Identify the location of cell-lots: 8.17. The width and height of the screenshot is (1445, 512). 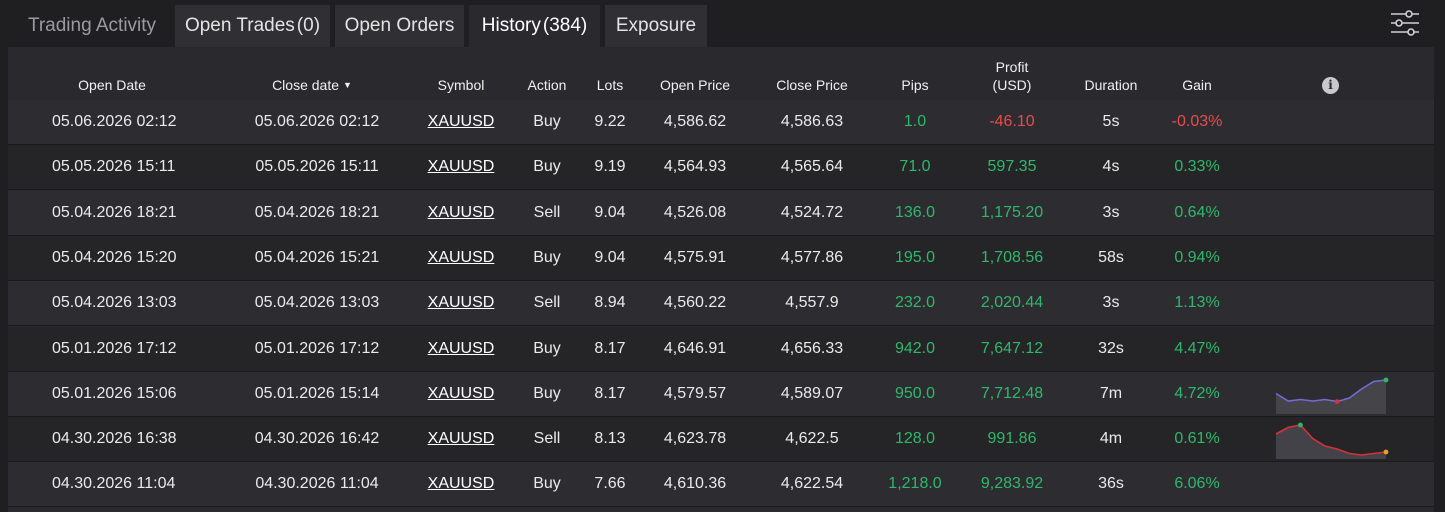
(610, 393).